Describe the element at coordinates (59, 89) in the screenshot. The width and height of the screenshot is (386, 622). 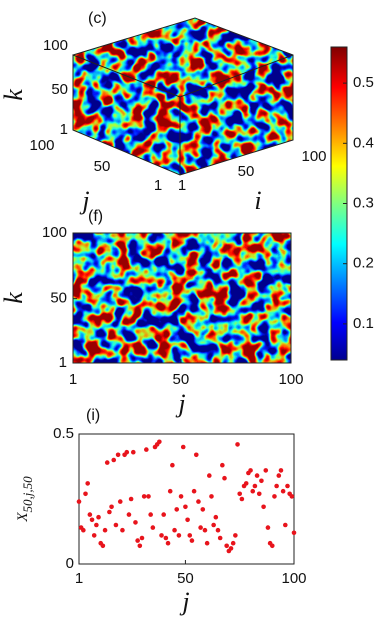
I see `k-tick-label: 50` at that location.